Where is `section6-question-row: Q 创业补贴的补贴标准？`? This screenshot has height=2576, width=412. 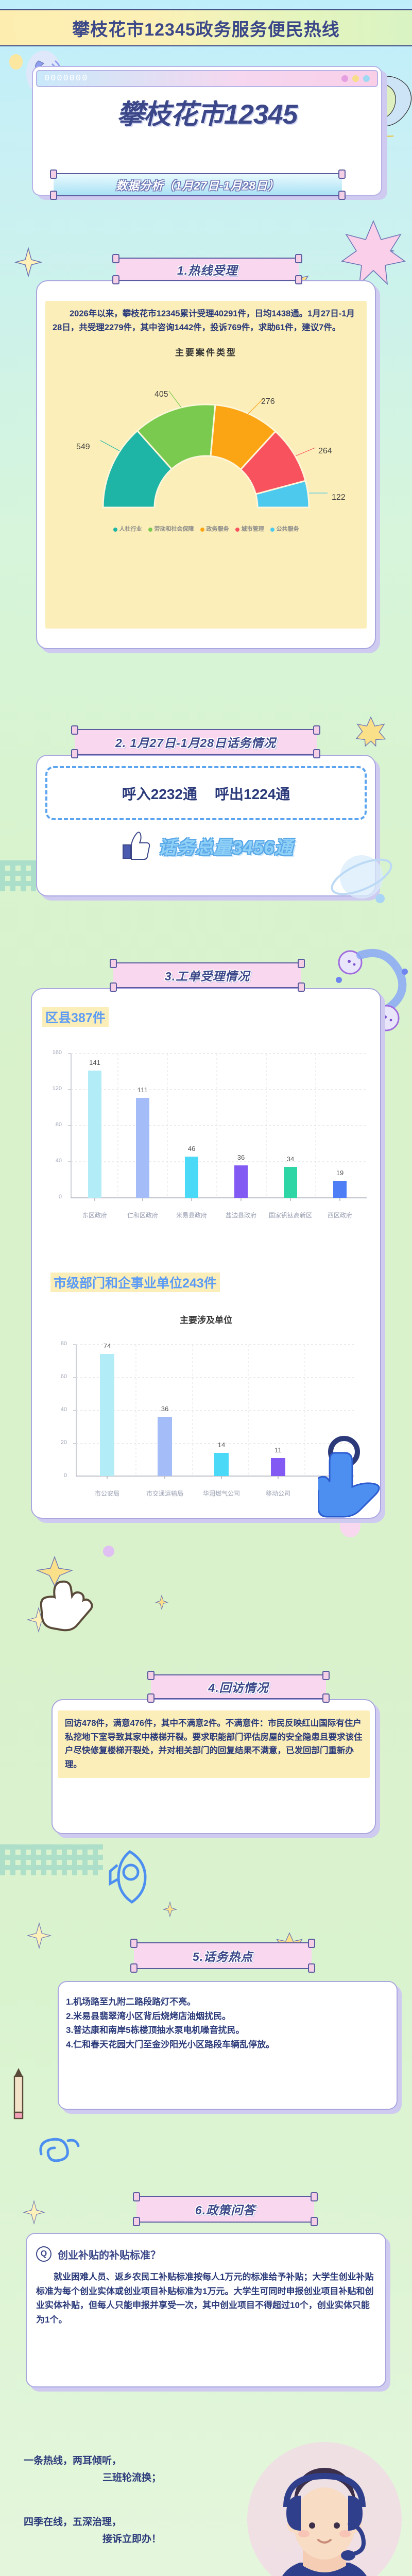 section6-question-row: Q 创业补贴的补贴标准？ is located at coordinates (206, 2254).